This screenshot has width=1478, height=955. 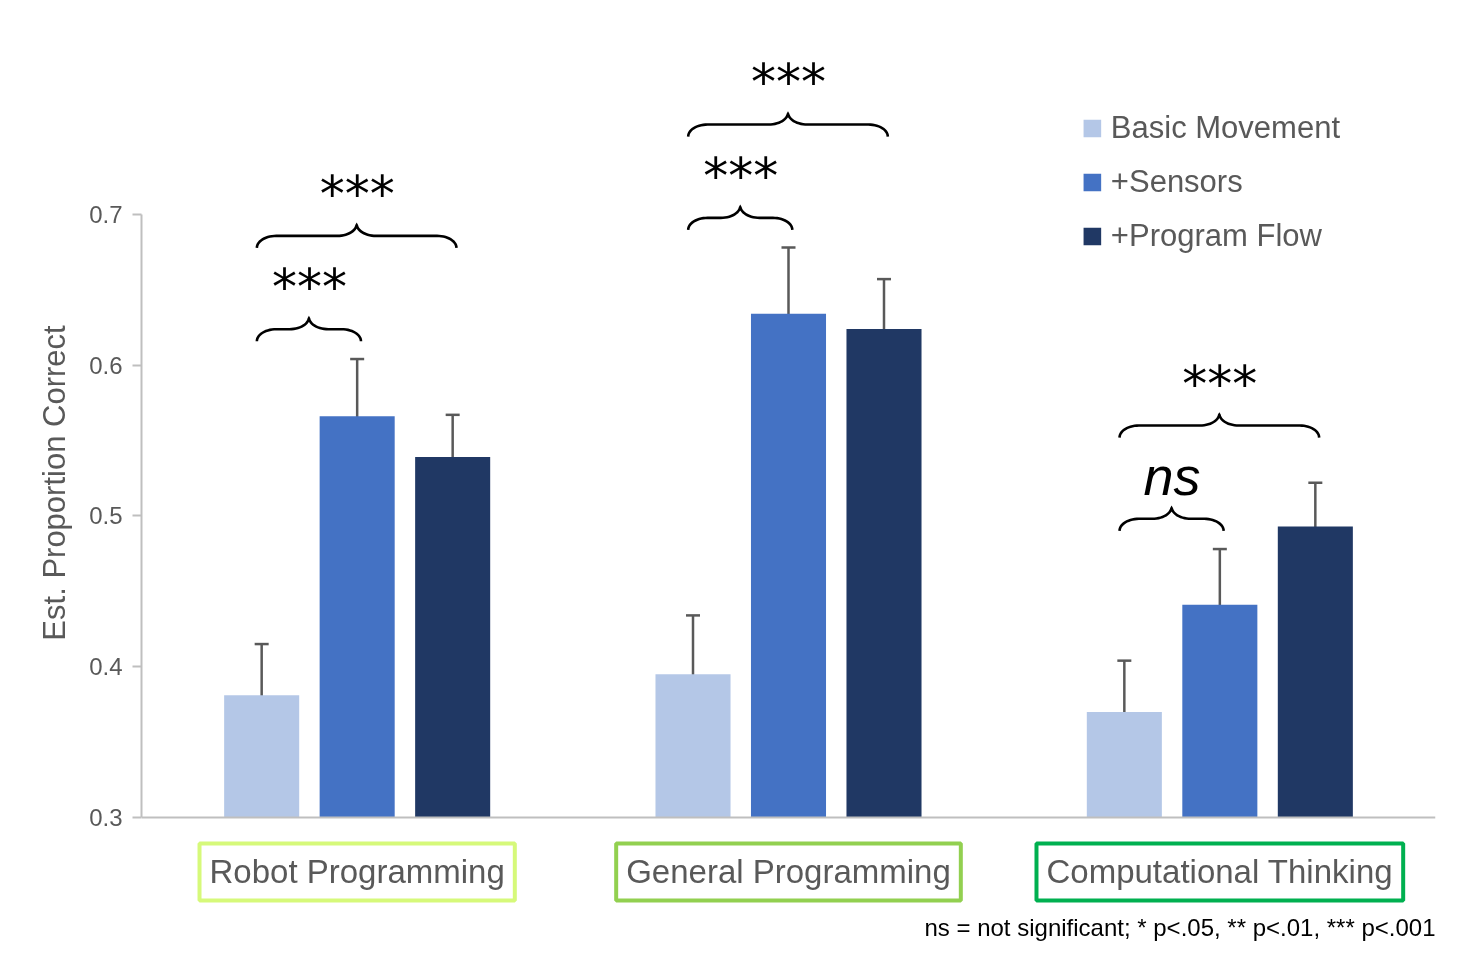 What do you see at coordinates (788, 872) in the screenshot?
I see `x-tick-label: General Programming` at bounding box center [788, 872].